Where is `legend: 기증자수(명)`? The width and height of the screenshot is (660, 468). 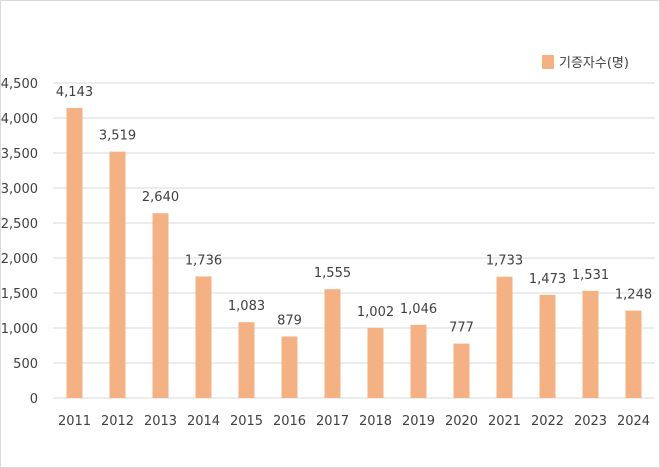
legend: 기증자수(명) is located at coordinates (585, 63).